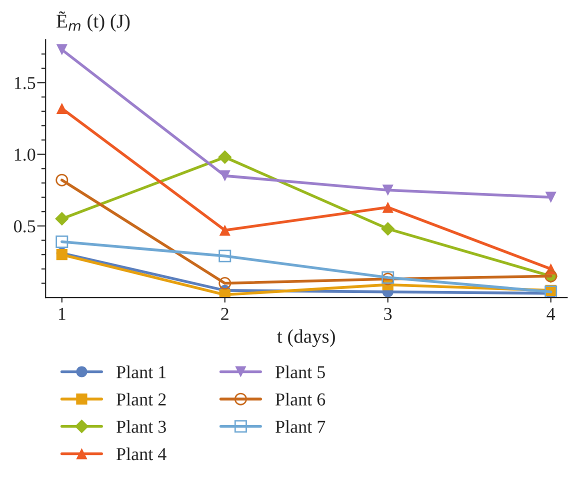 This screenshot has height=496, width=570. I want to click on legend-label: Plant 1, so click(141, 372).